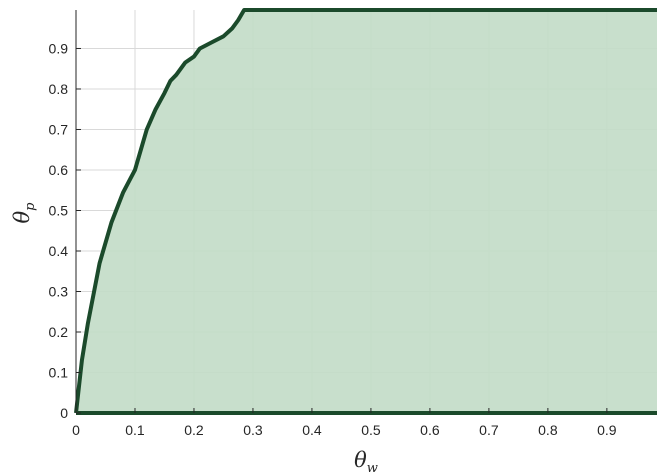 Image resolution: width=657 pixels, height=472 pixels. I want to click on x-tick-label: 0.9, so click(607, 430).